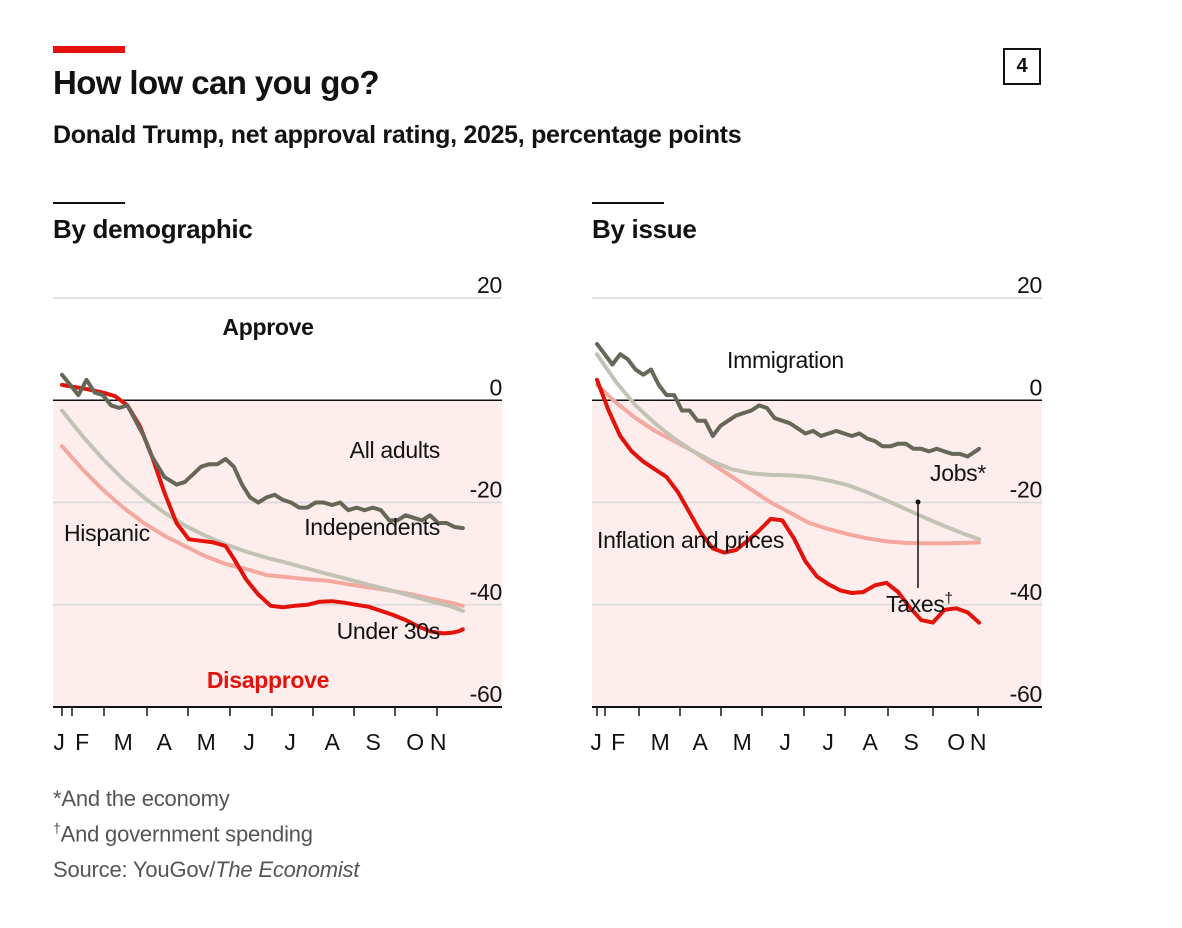 This screenshot has height=928, width=1182. I want to click on panel-title-issue: By issue, so click(644, 229).